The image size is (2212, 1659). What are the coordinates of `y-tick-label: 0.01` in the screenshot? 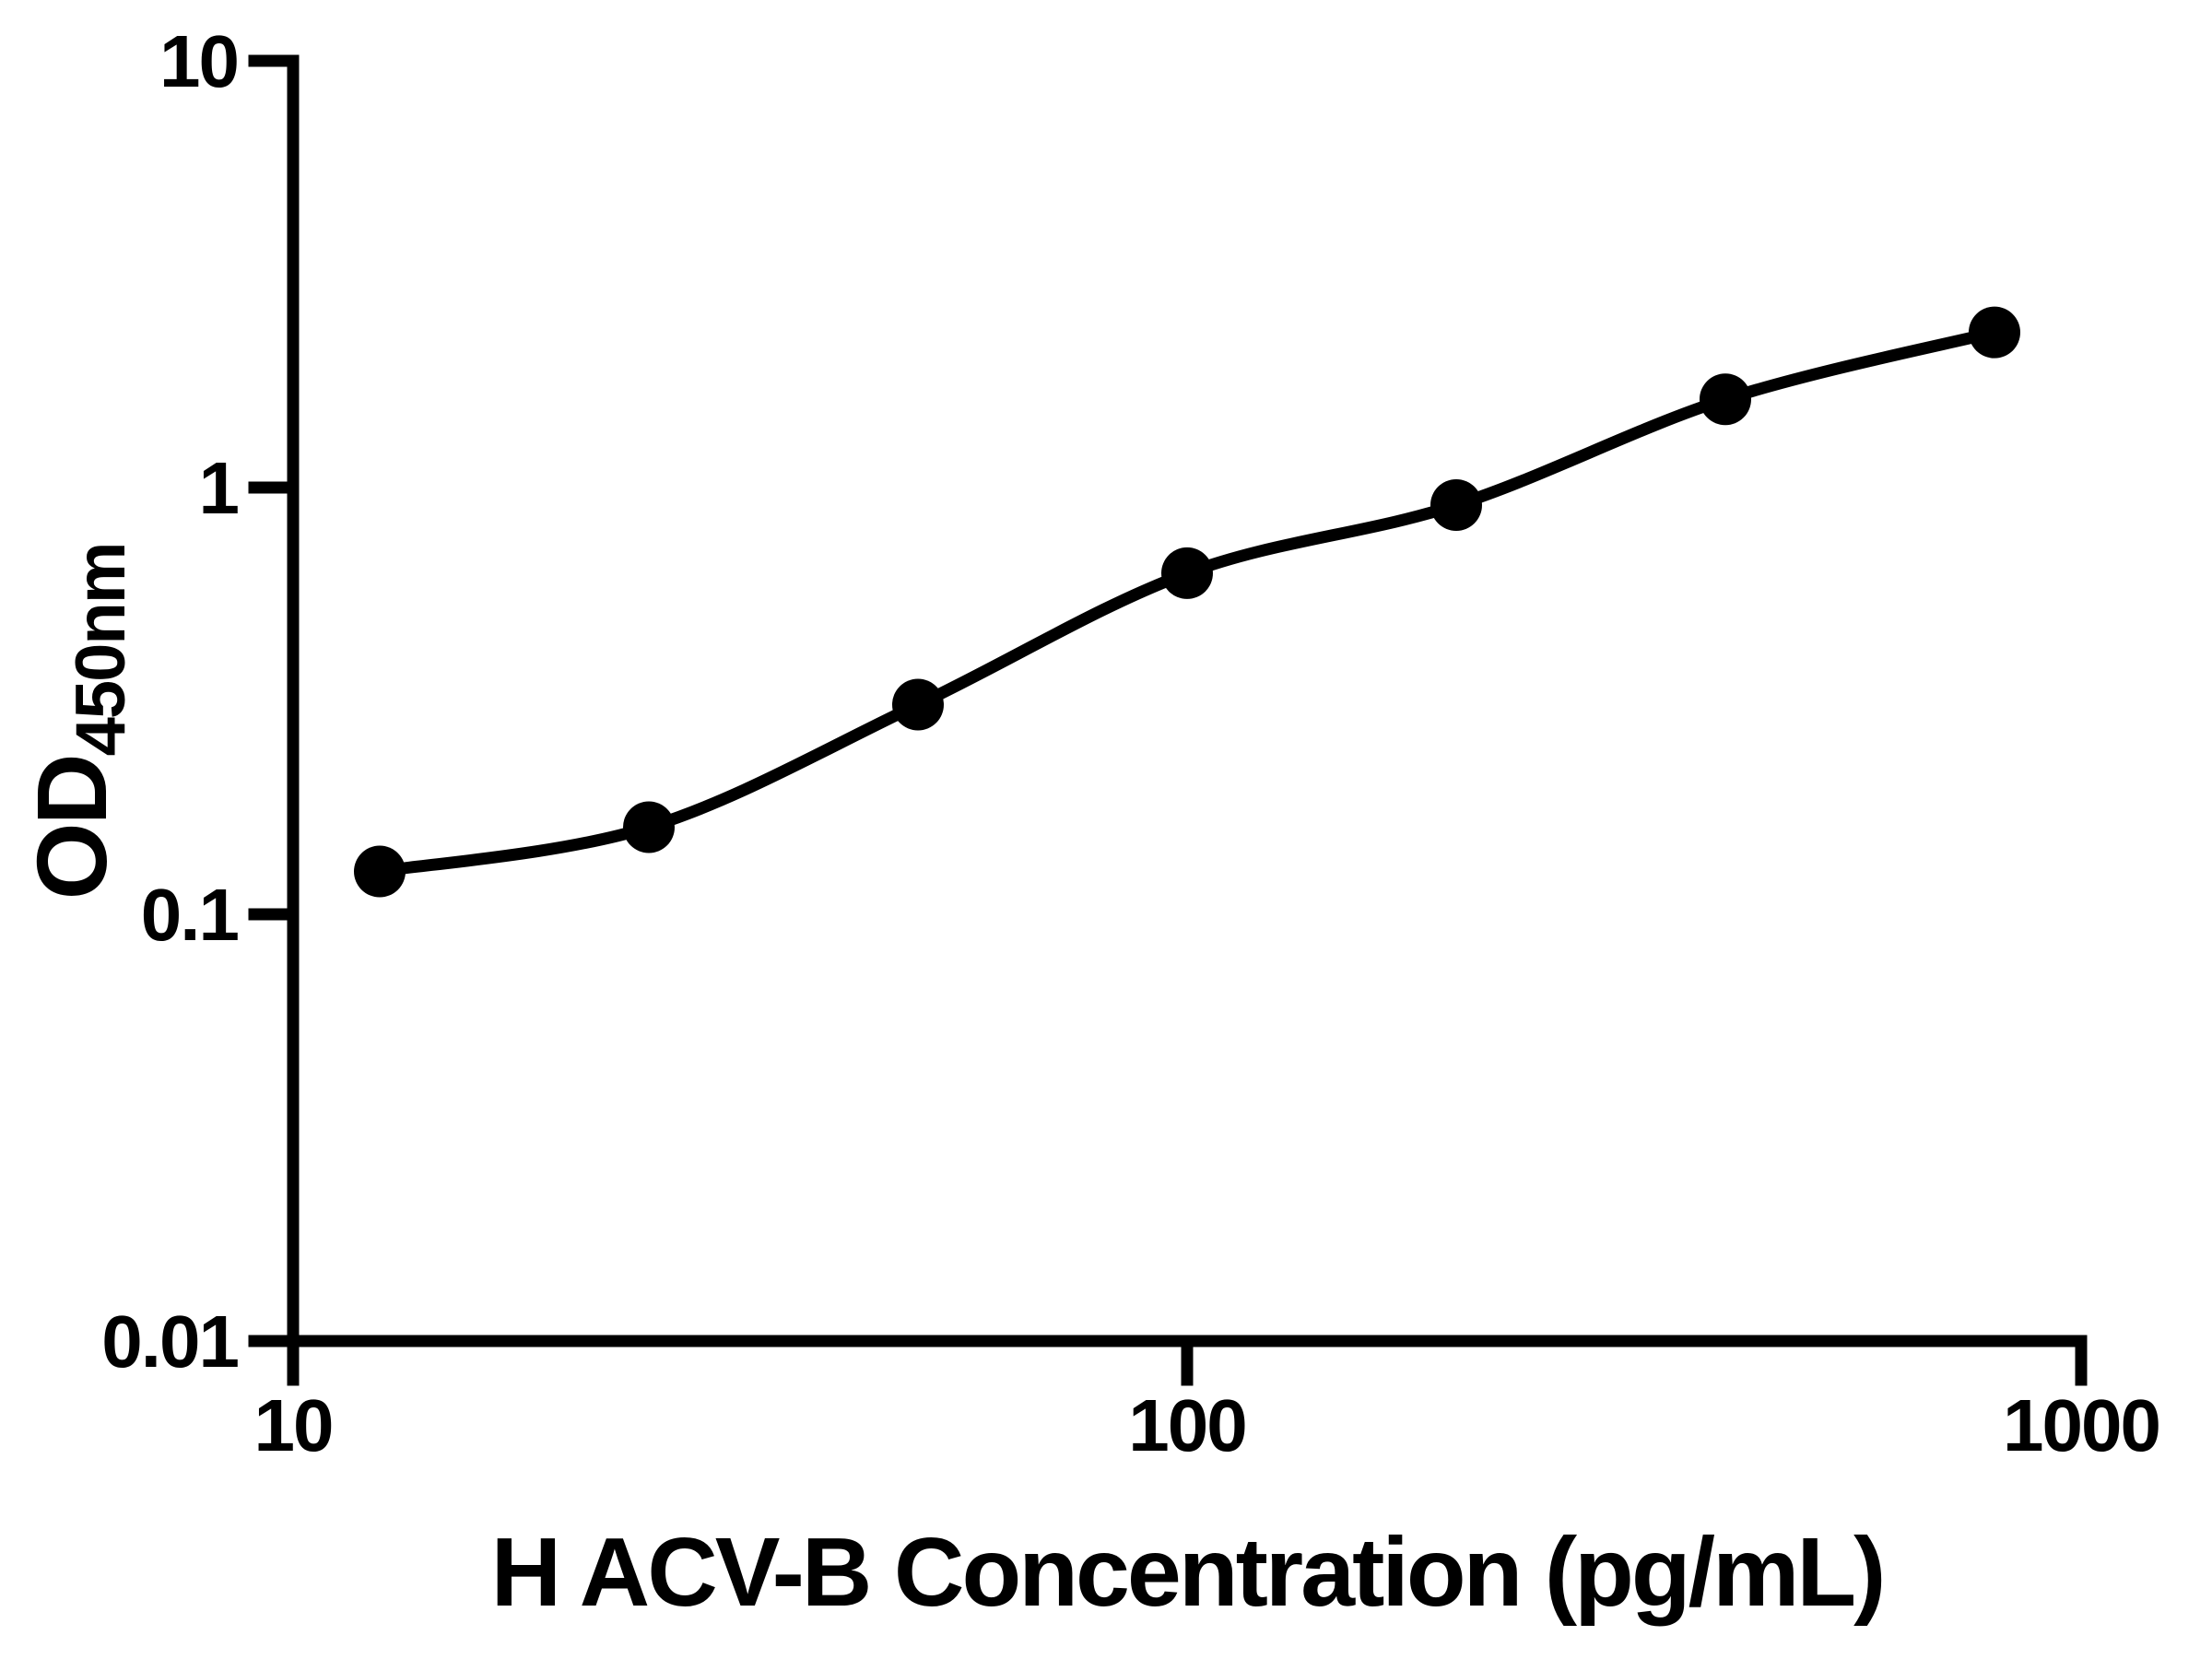 It's located at (169, 1341).